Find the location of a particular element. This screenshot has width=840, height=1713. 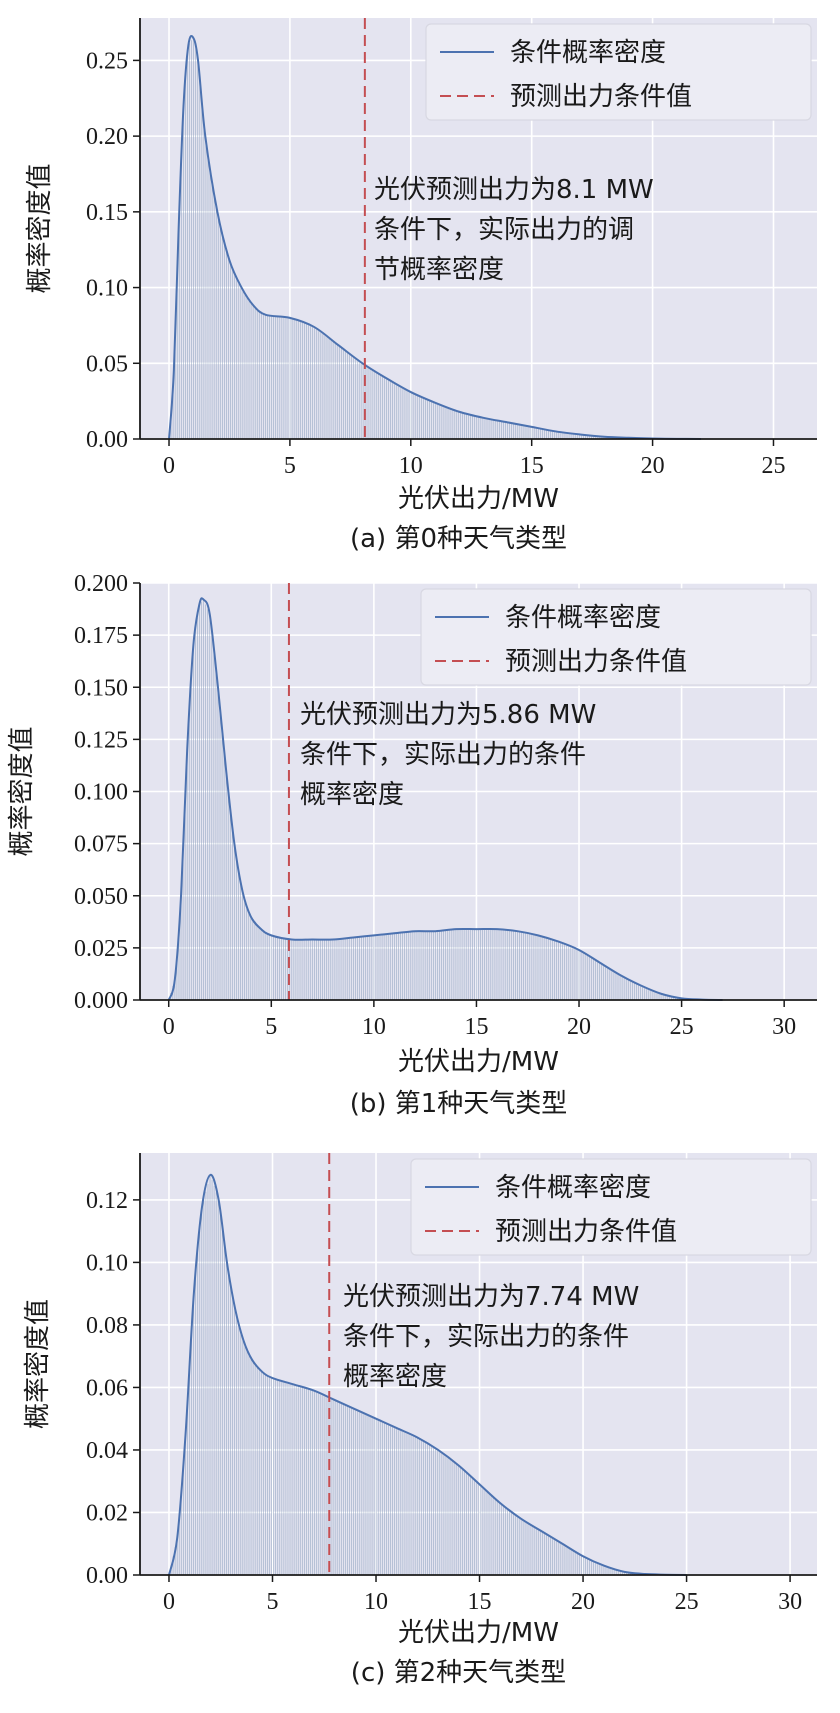

y-tick-label: 0.04 is located at coordinates (107, 1451).